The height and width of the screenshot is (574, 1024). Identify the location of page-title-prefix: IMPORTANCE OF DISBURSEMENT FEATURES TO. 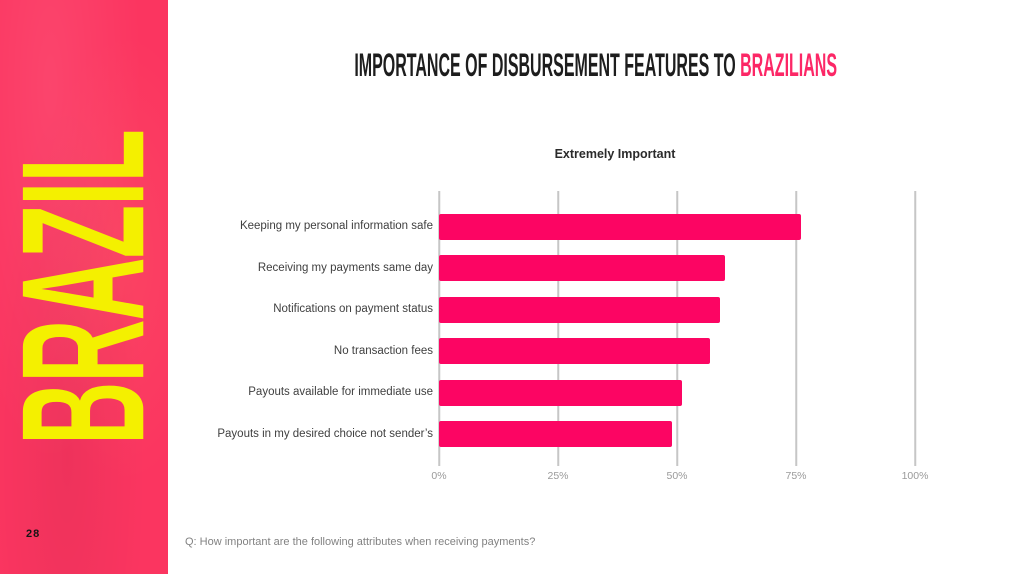
(547, 65).